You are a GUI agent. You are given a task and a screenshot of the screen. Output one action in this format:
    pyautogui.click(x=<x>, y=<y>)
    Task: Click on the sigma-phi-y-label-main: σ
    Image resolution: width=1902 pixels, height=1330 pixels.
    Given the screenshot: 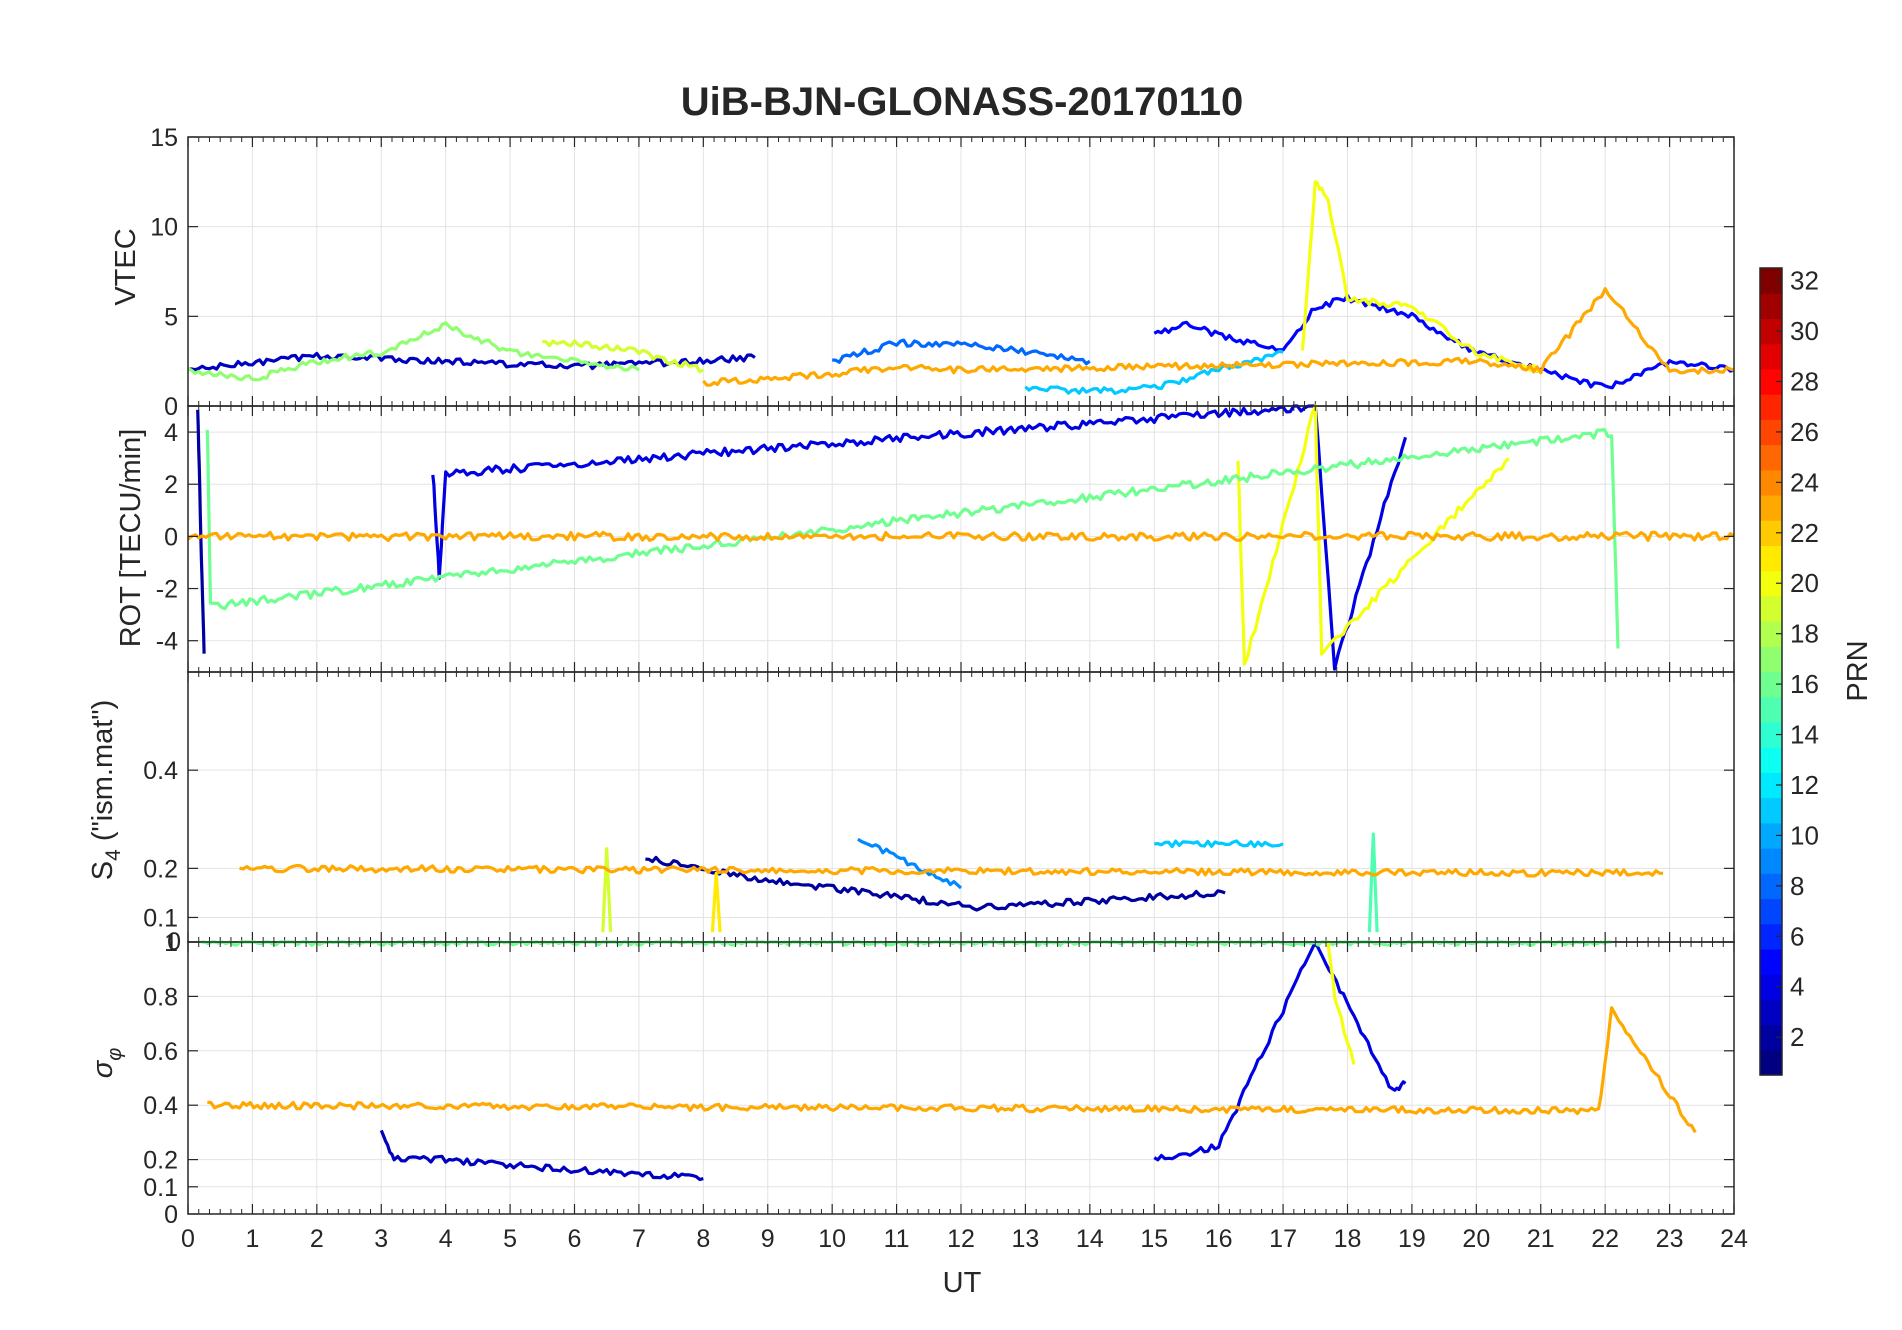 What is the action you would take?
    pyautogui.click(x=103, y=1068)
    